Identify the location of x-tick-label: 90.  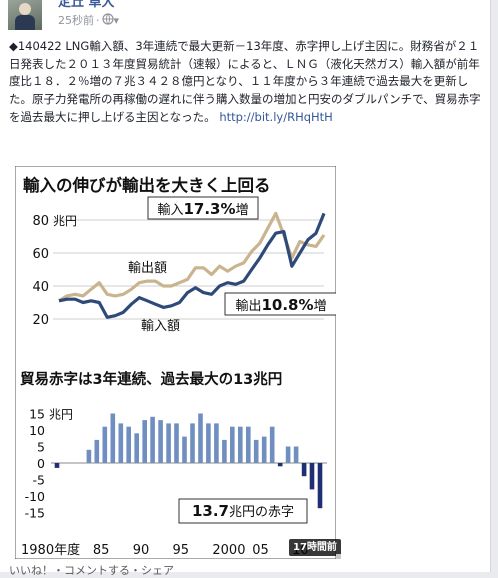
(141, 550).